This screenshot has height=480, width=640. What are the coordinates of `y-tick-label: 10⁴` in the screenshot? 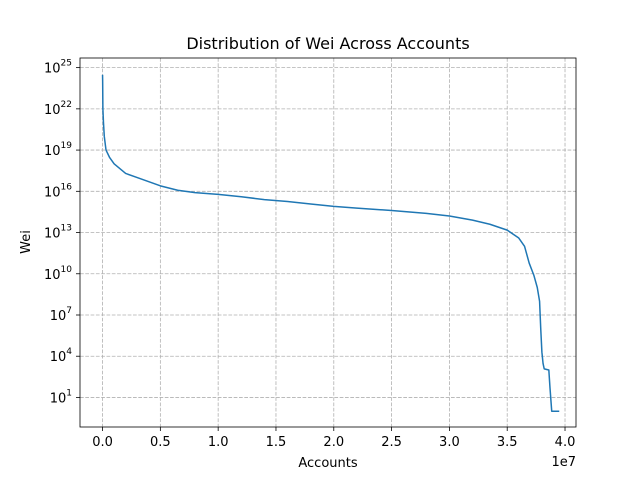 It's located at (61, 356).